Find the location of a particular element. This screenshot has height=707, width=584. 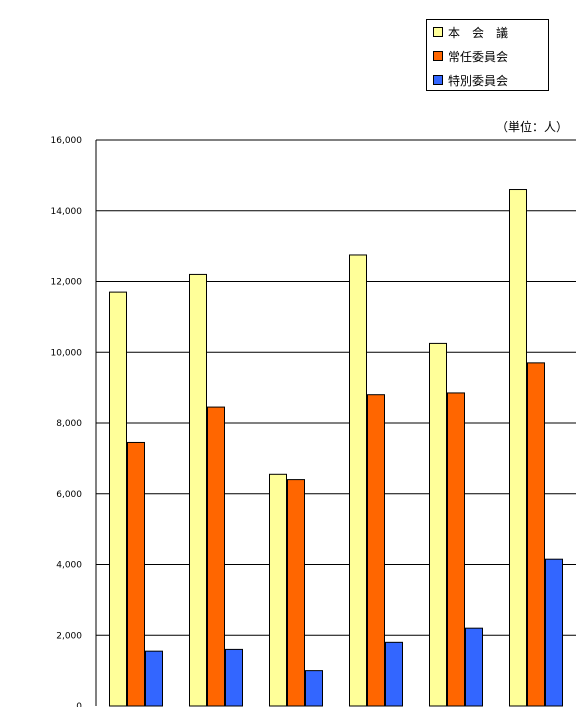

legend-label-plenary: 本 会 議 is located at coordinates (478, 32).